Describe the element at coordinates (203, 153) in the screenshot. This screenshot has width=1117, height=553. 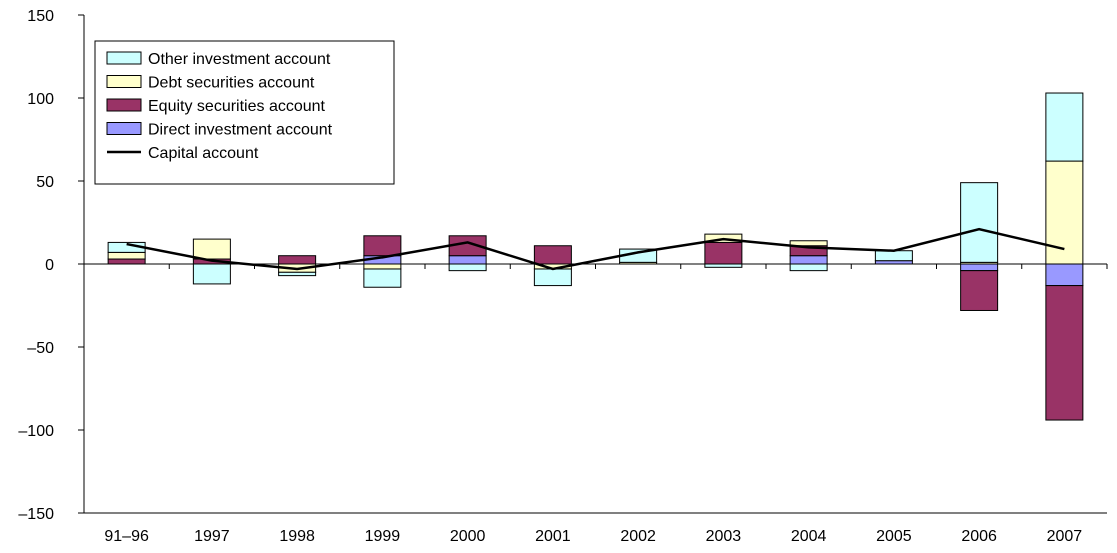
I see `legend-label-capital-account: Capital account` at that location.